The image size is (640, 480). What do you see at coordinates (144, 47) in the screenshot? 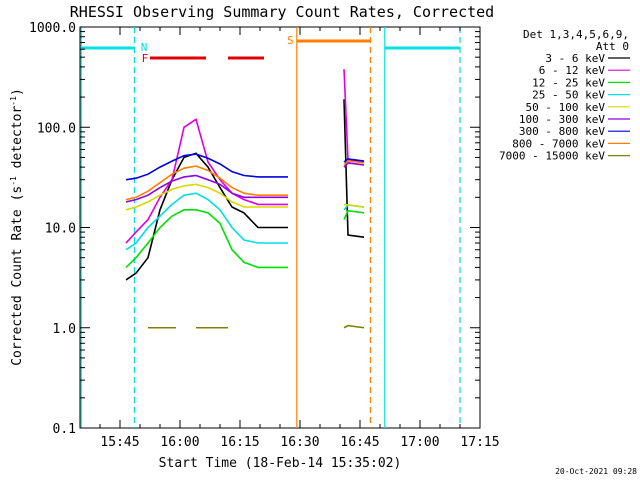
I see `flag-label-n: N` at bounding box center [144, 47].